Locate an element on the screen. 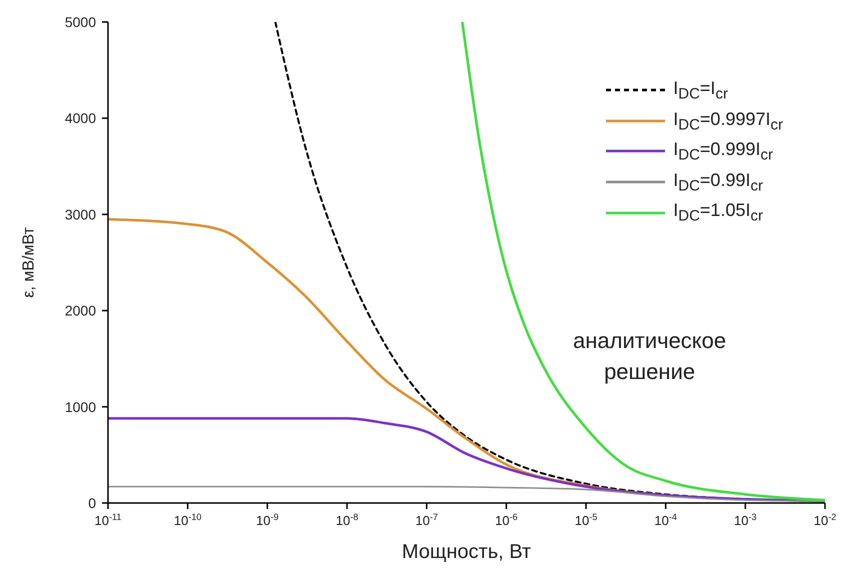 The width and height of the screenshot is (851, 586). y-tick-label: 1000 is located at coordinates (80, 406).